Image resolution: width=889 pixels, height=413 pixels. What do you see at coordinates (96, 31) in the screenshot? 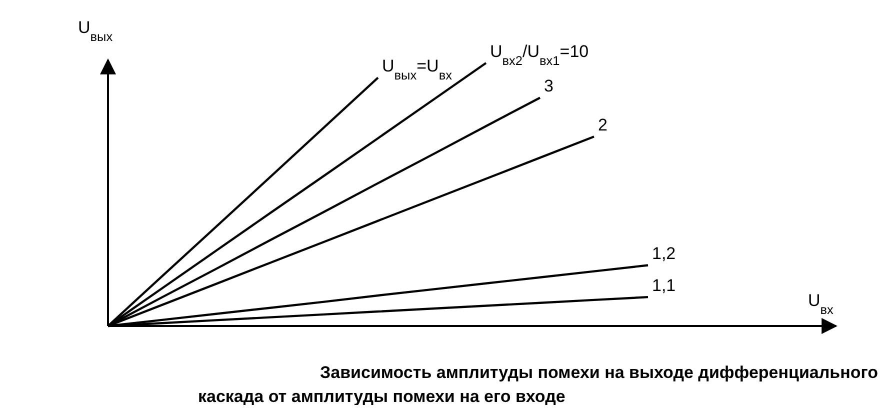
I see `y-axis-title: U$_{вых}$` at bounding box center [96, 31].